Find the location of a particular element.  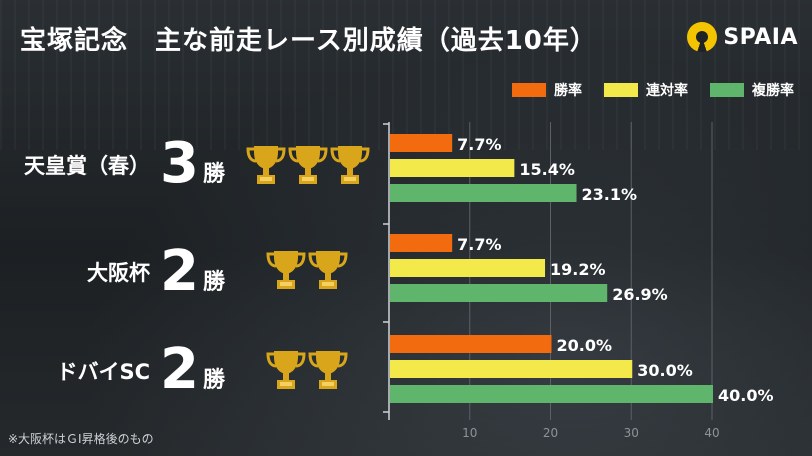

legend: 勝率 連対率 複勝率 is located at coordinates (653, 90).